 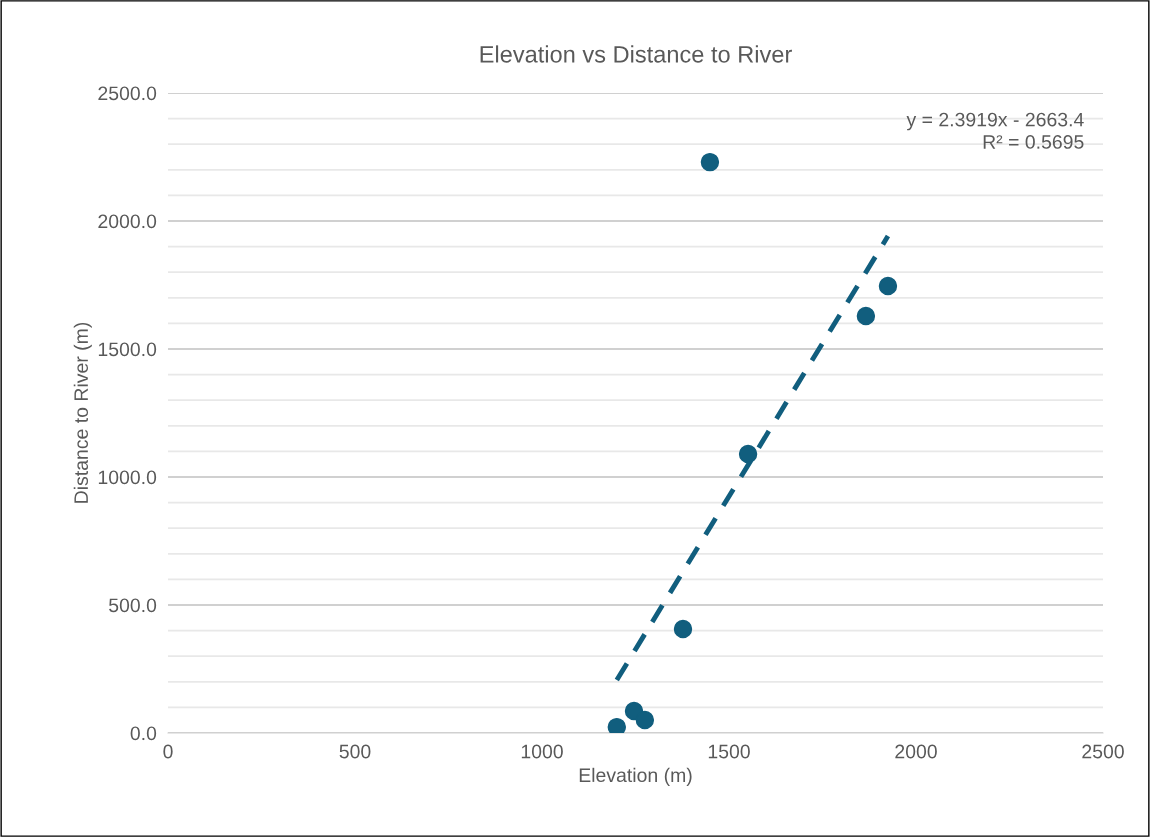 I want to click on annotation: y = 2.3919x - 2663.4, so click(x=995, y=121).